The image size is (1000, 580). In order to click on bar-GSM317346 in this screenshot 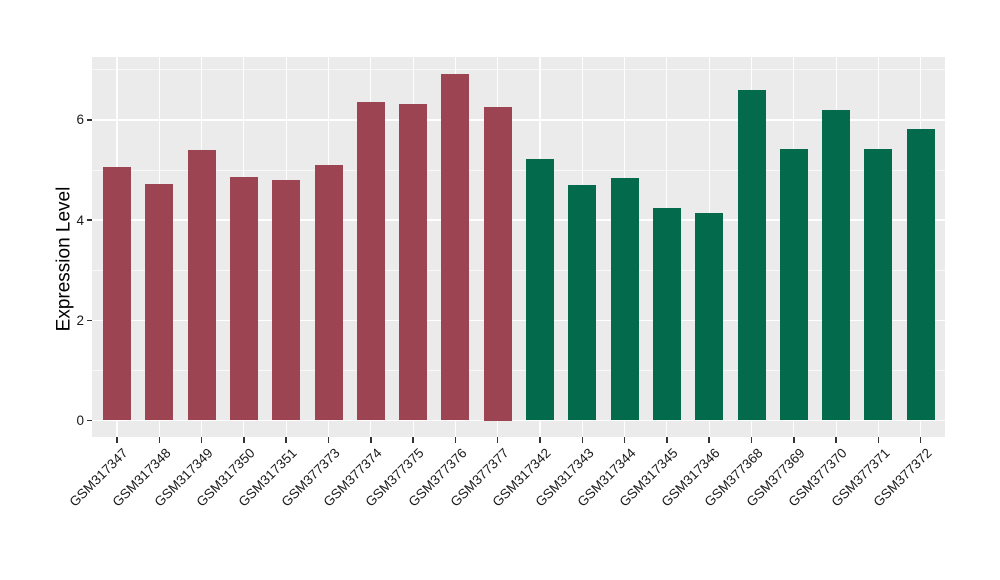, I will do `click(709, 317)`.